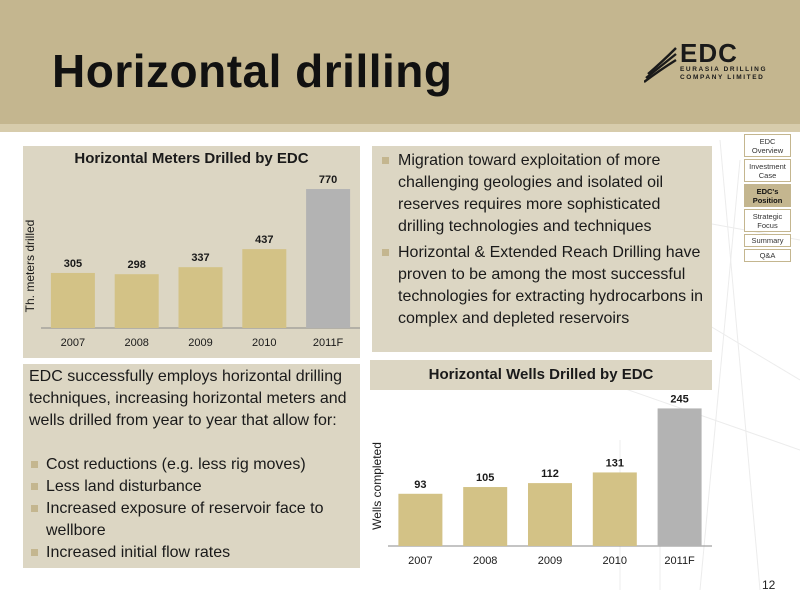 The height and width of the screenshot is (600, 800). Describe the element at coordinates (679, 399) in the screenshot. I see `data-label-2011F: 245` at that location.